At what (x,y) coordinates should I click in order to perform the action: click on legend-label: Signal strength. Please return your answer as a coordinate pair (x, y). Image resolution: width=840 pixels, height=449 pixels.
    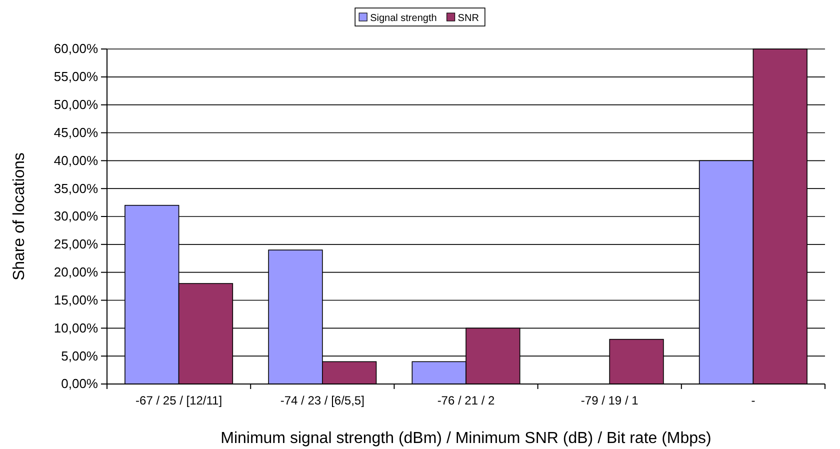
    Looking at the image, I should click on (403, 18).